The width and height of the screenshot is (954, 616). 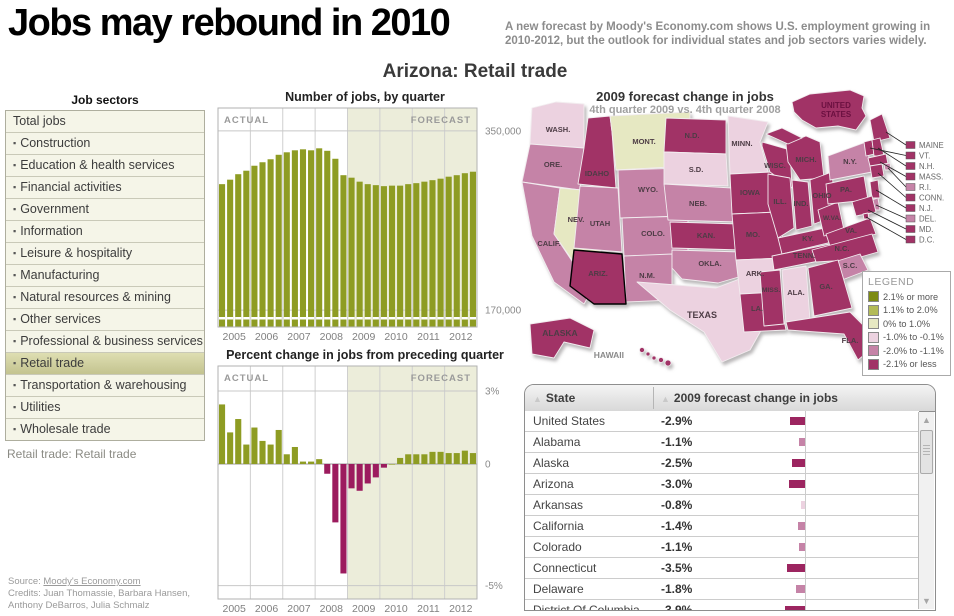 What do you see at coordinates (105, 209) in the screenshot?
I see `sidebar-item-government: ▪ Government` at bounding box center [105, 209].